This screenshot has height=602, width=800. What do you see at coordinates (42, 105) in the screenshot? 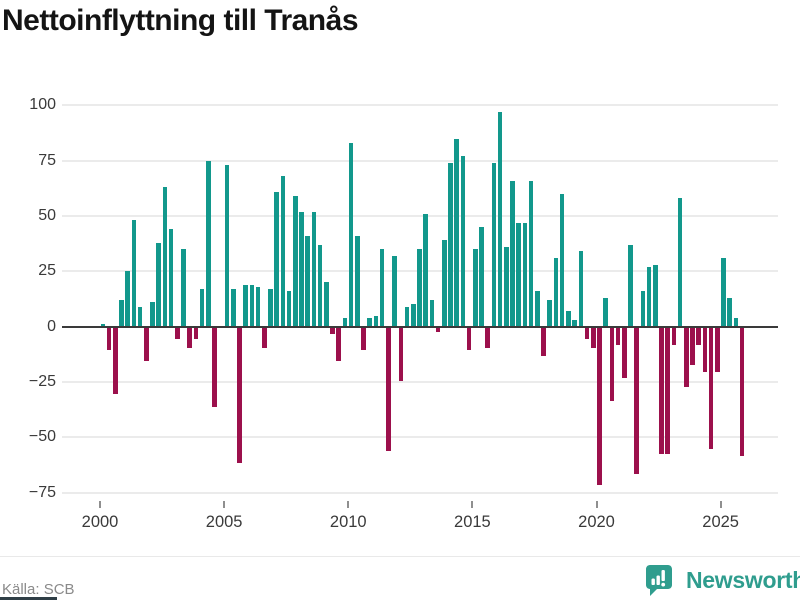
I see `y-axis-tick-label: 100` at bounding box center [42, 105].